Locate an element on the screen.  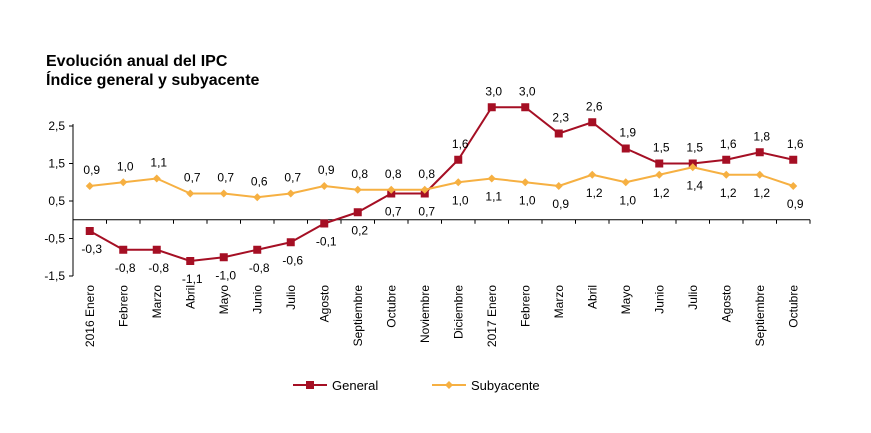
chart-subtitle: Índice general y subyacente is located at coordinates (153, 80).